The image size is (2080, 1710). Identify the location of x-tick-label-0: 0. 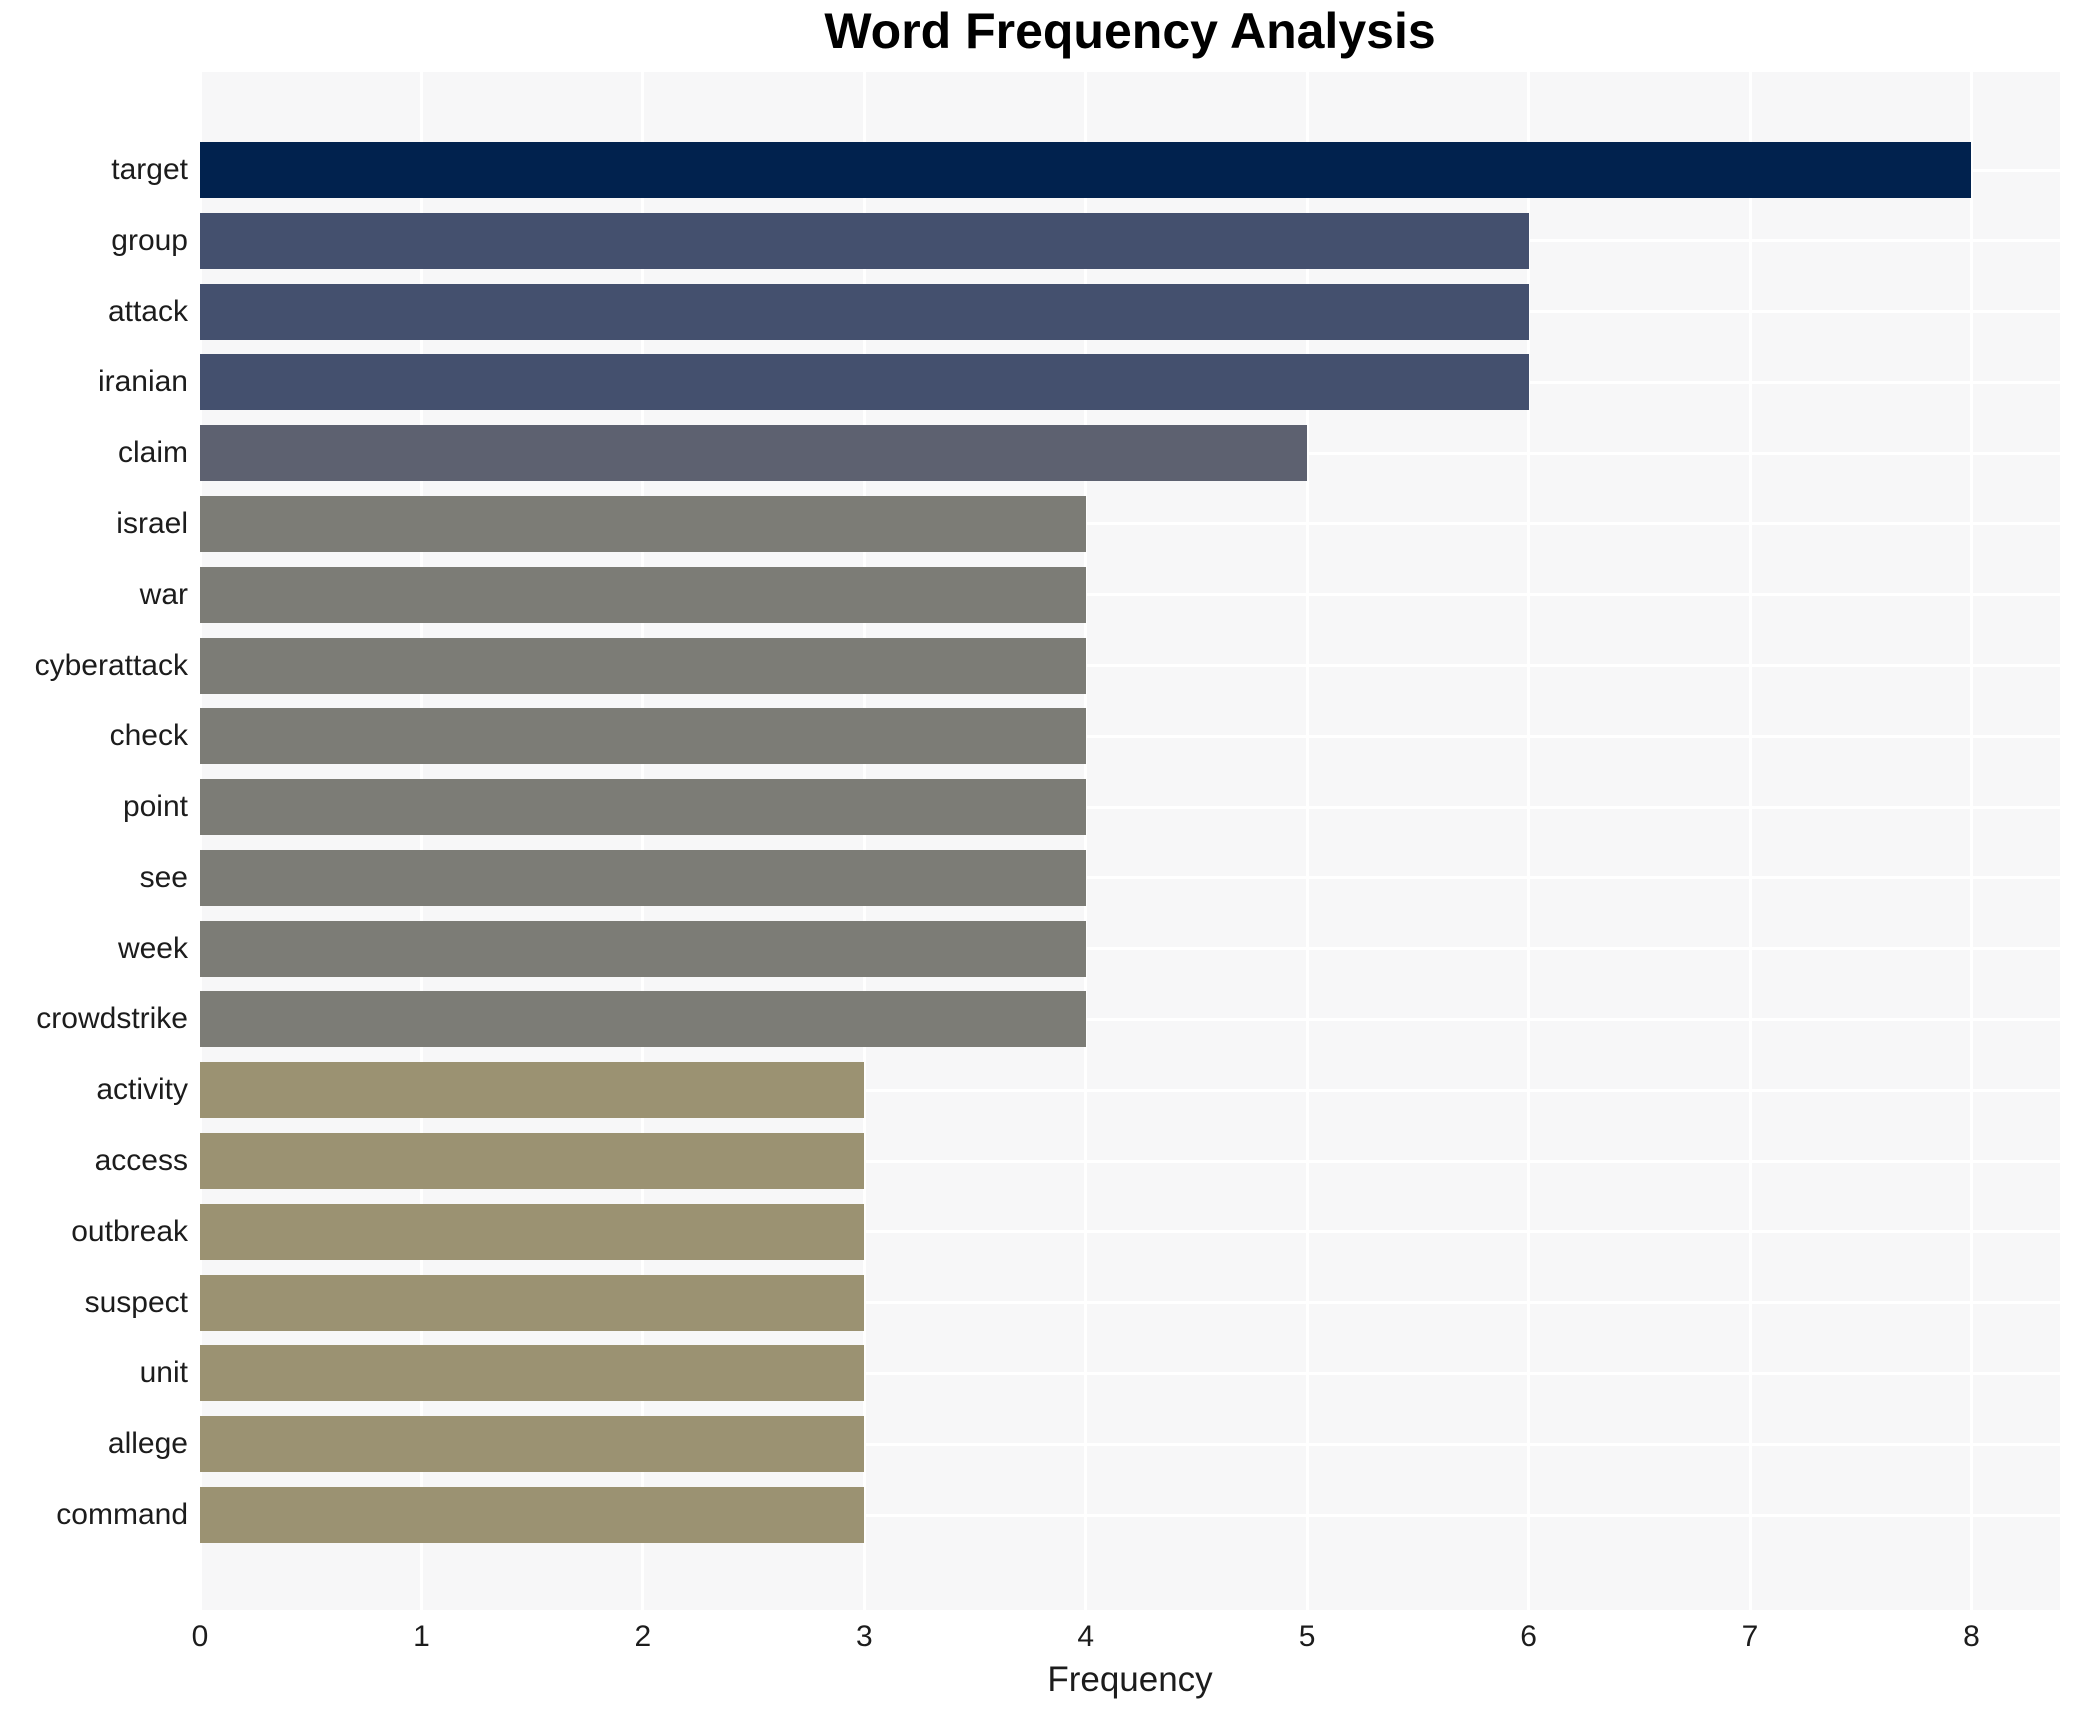
(200, 1636).